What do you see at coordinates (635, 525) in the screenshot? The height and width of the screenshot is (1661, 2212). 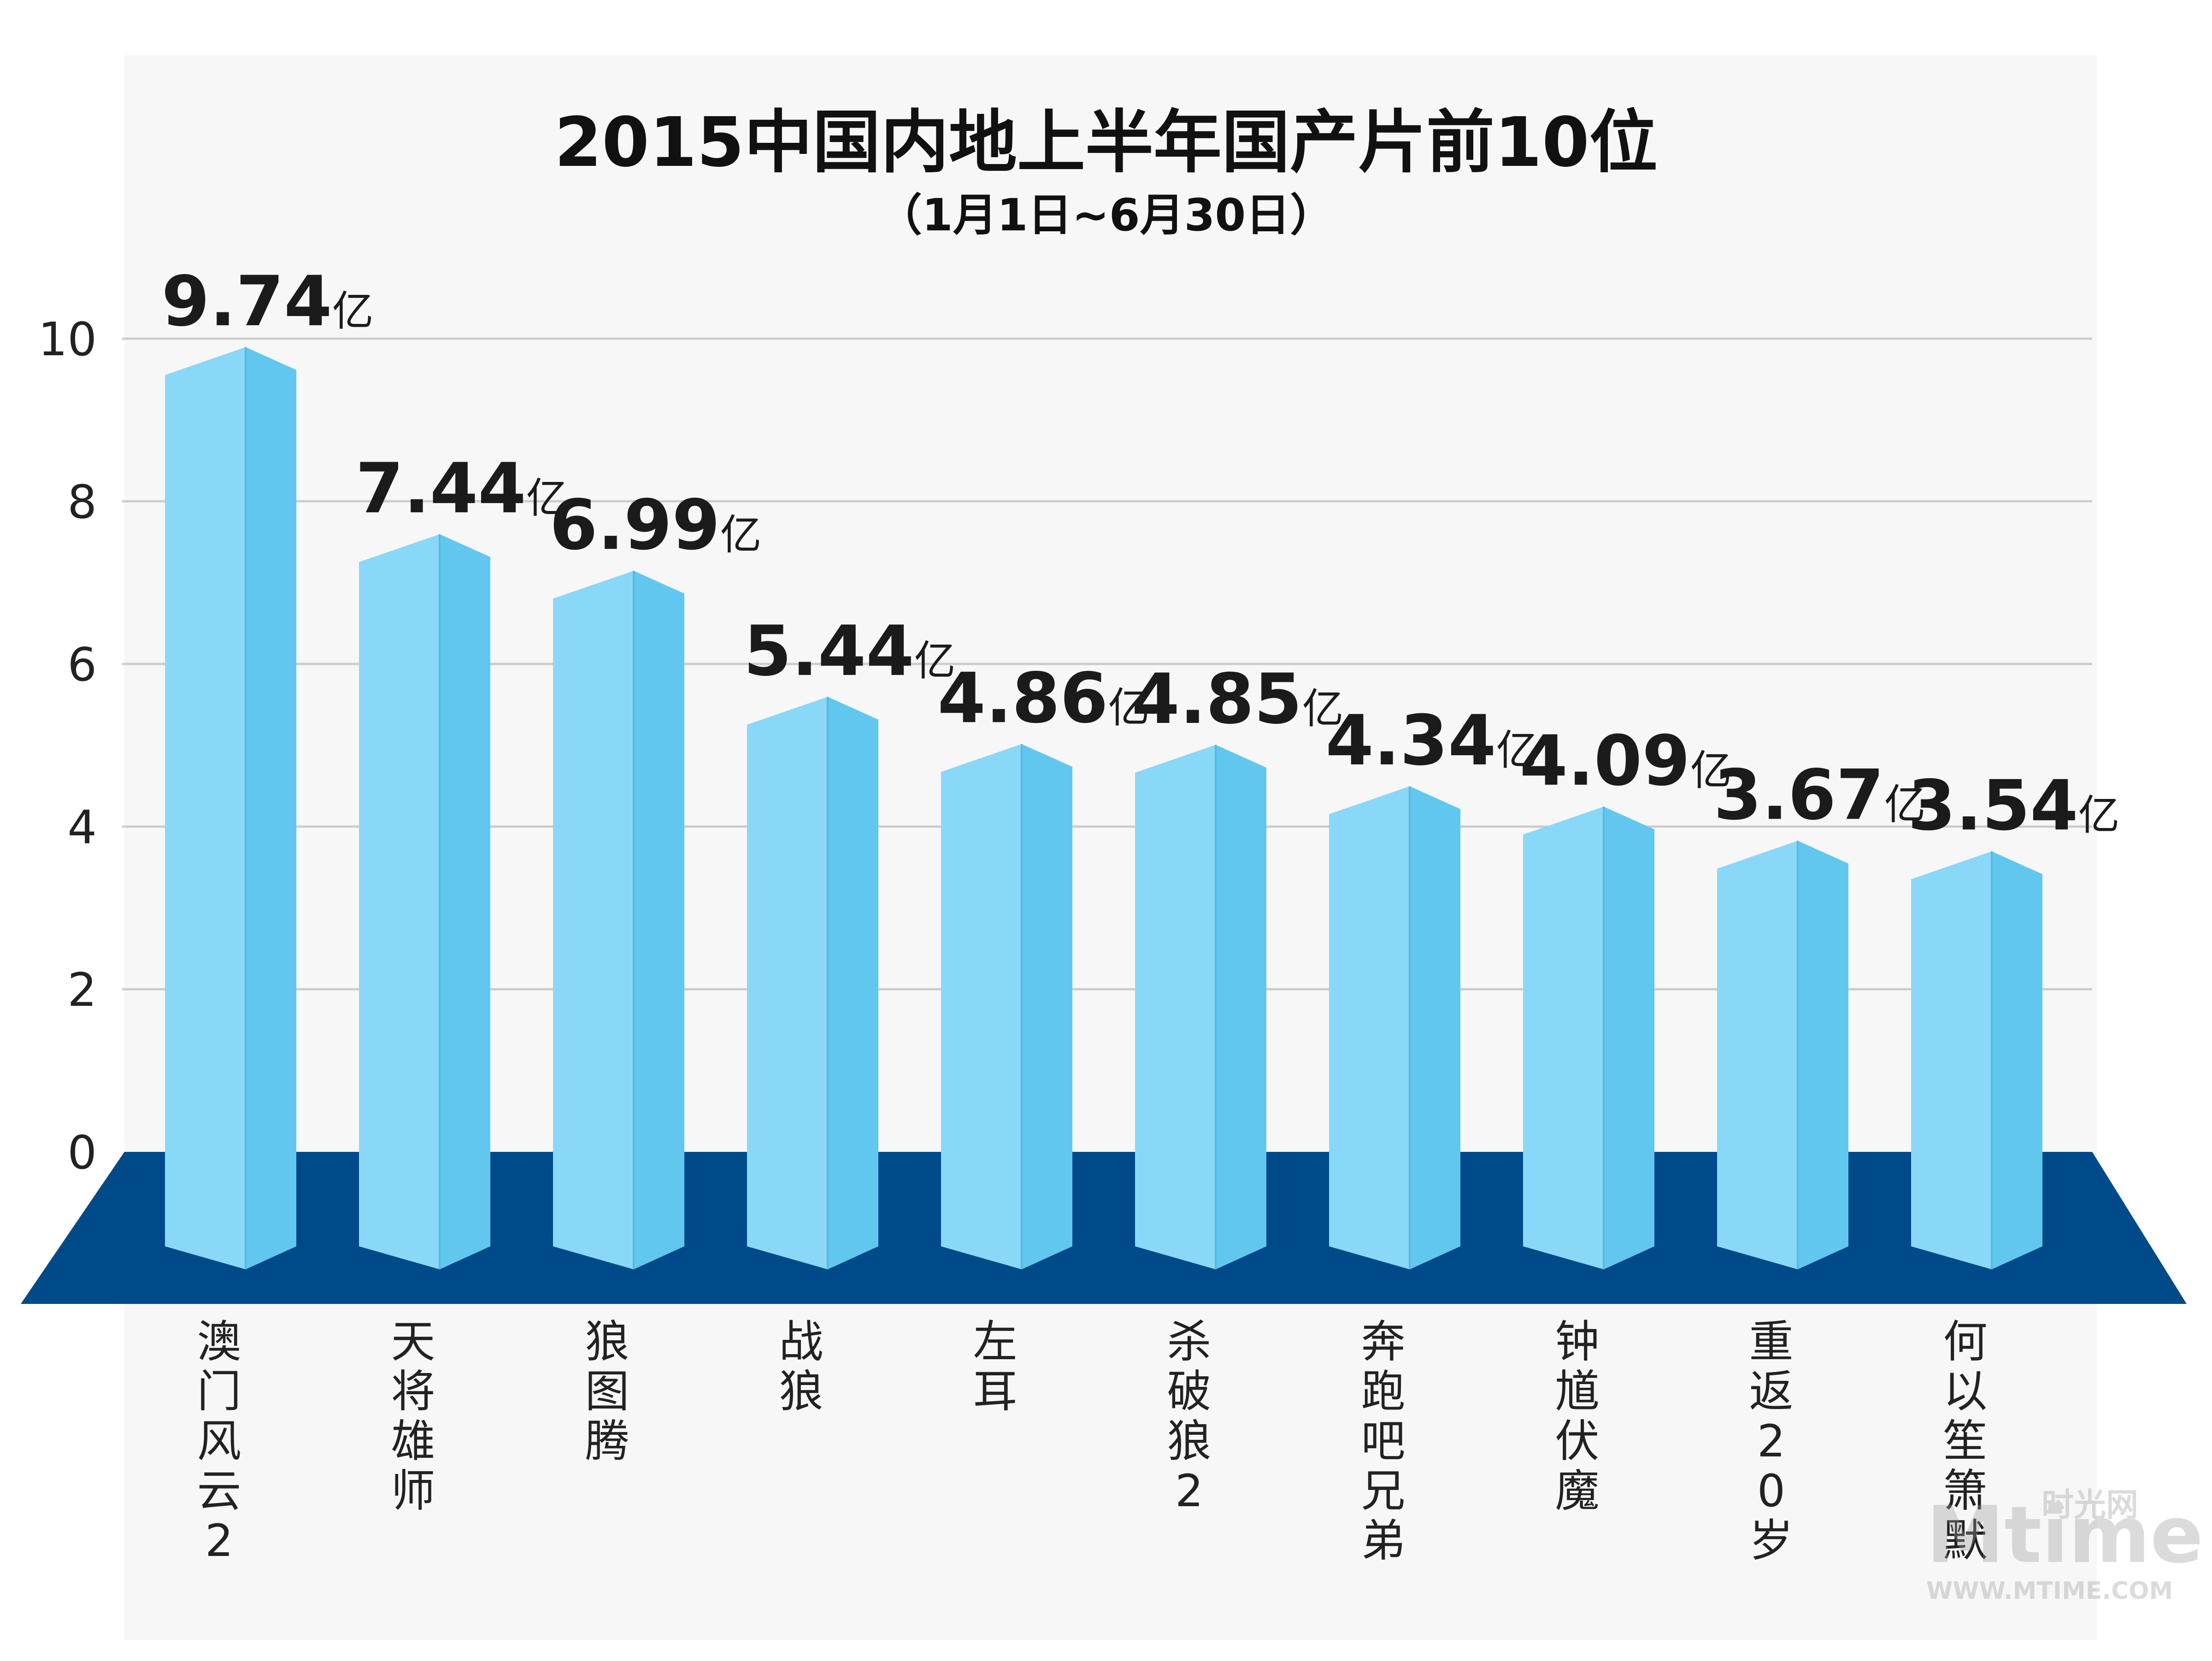 I see `value-label-number: 6.99` at bounding box center [635, 525].